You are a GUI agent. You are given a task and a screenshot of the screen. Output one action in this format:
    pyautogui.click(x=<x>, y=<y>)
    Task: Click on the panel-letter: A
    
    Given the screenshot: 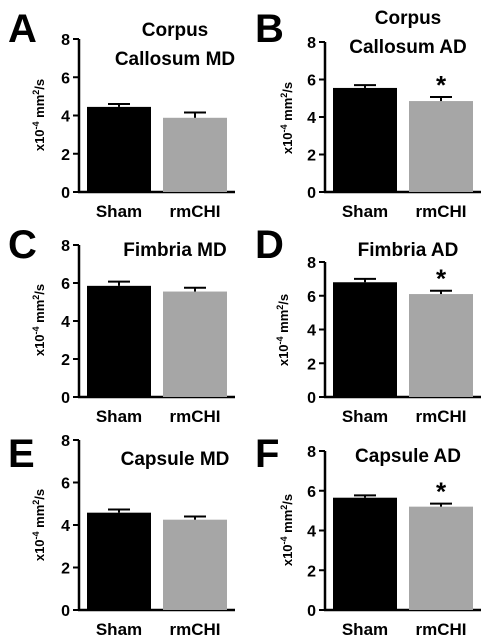 What is the action you would take?
    pyautogui.click(x=22, y=29)
    